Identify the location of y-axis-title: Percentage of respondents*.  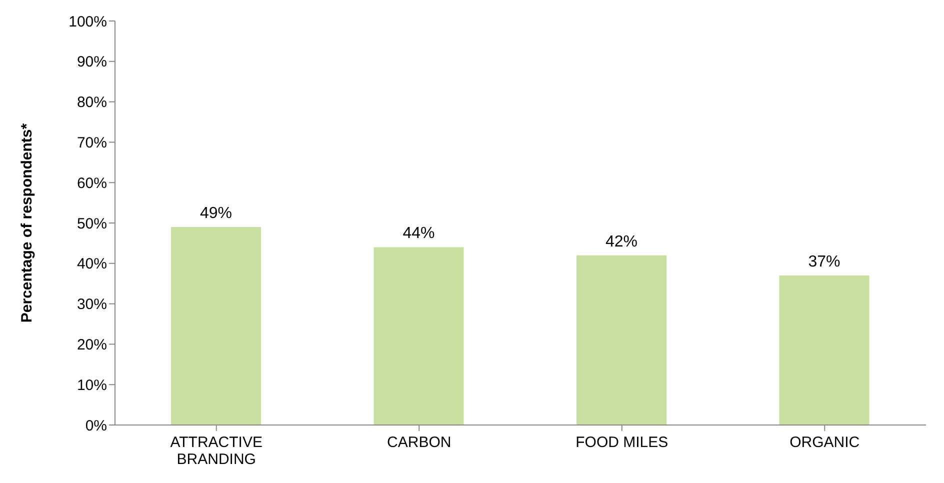
(27, 223).